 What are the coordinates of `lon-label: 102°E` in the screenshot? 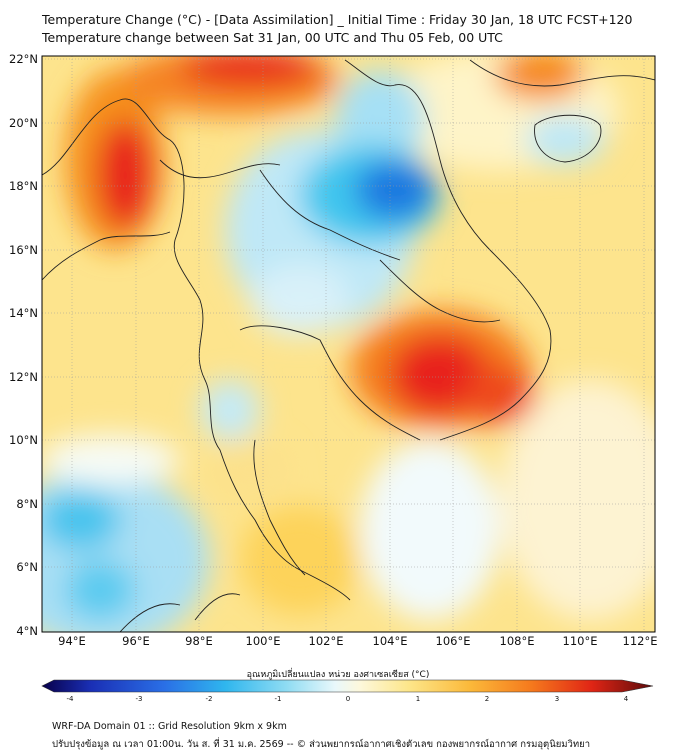 It's located at (326, 641).